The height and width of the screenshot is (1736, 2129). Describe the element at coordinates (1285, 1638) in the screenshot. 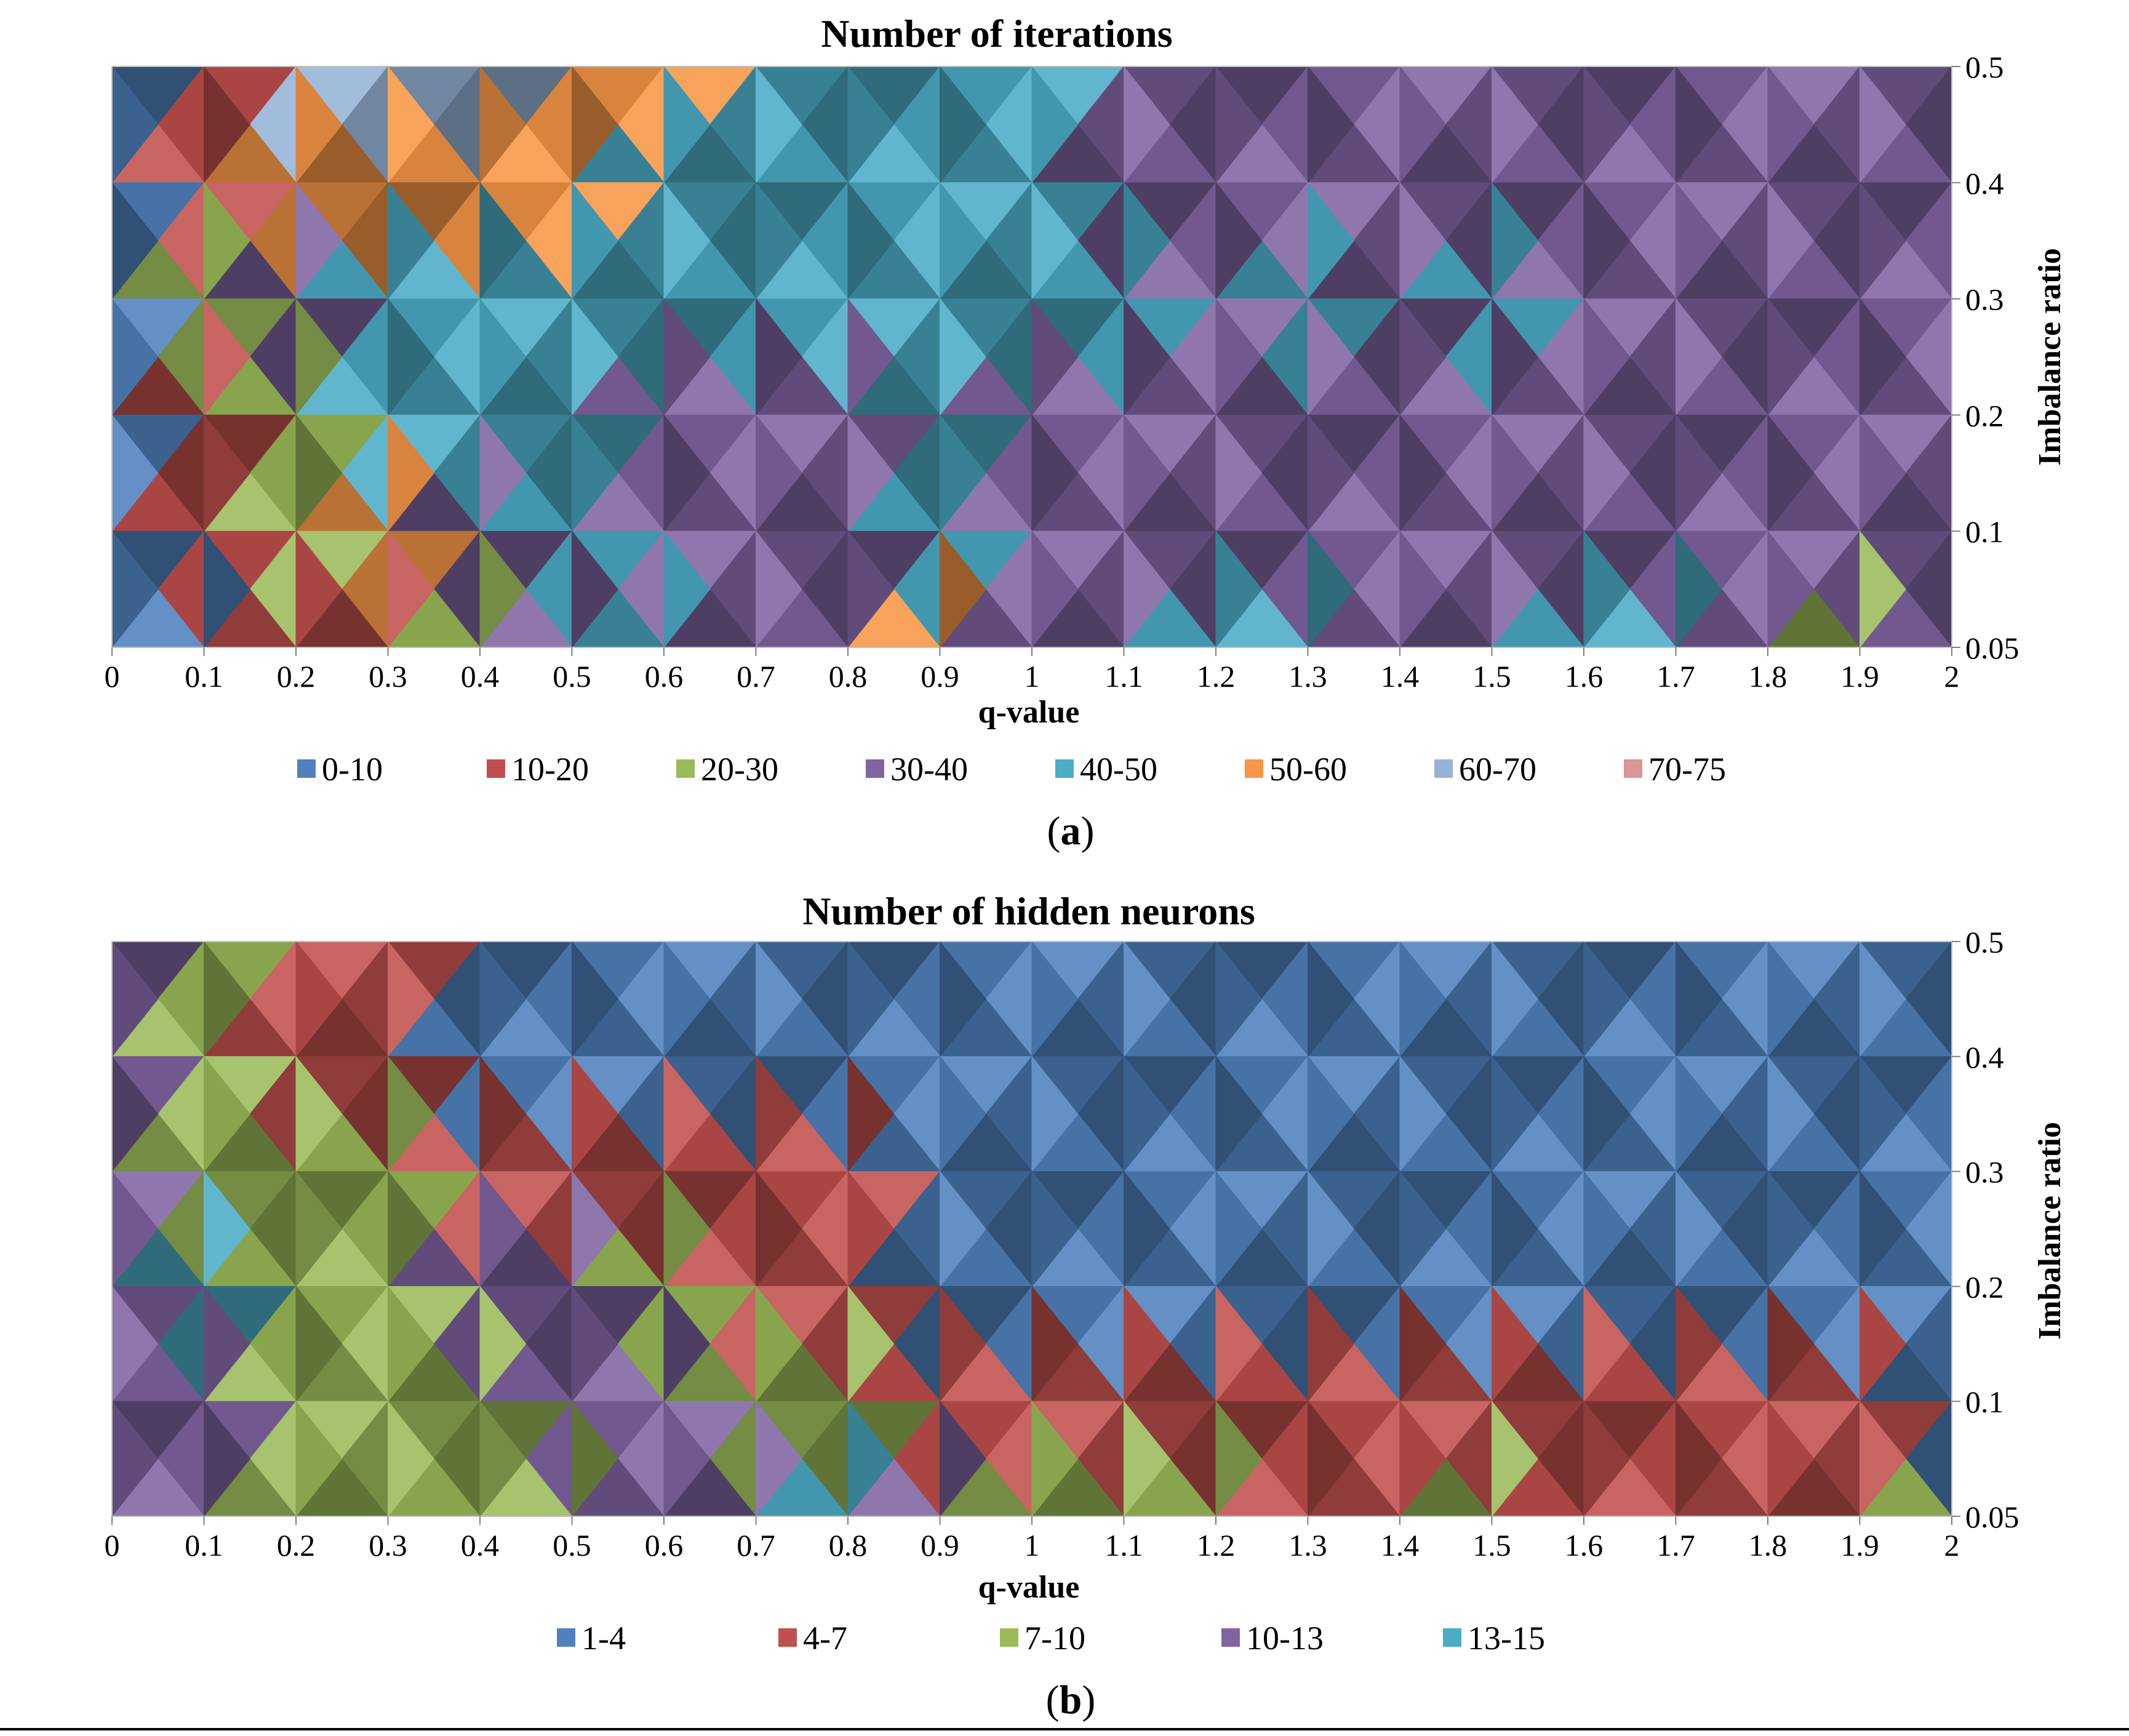

I see `legend-label: 10-13` at that location.